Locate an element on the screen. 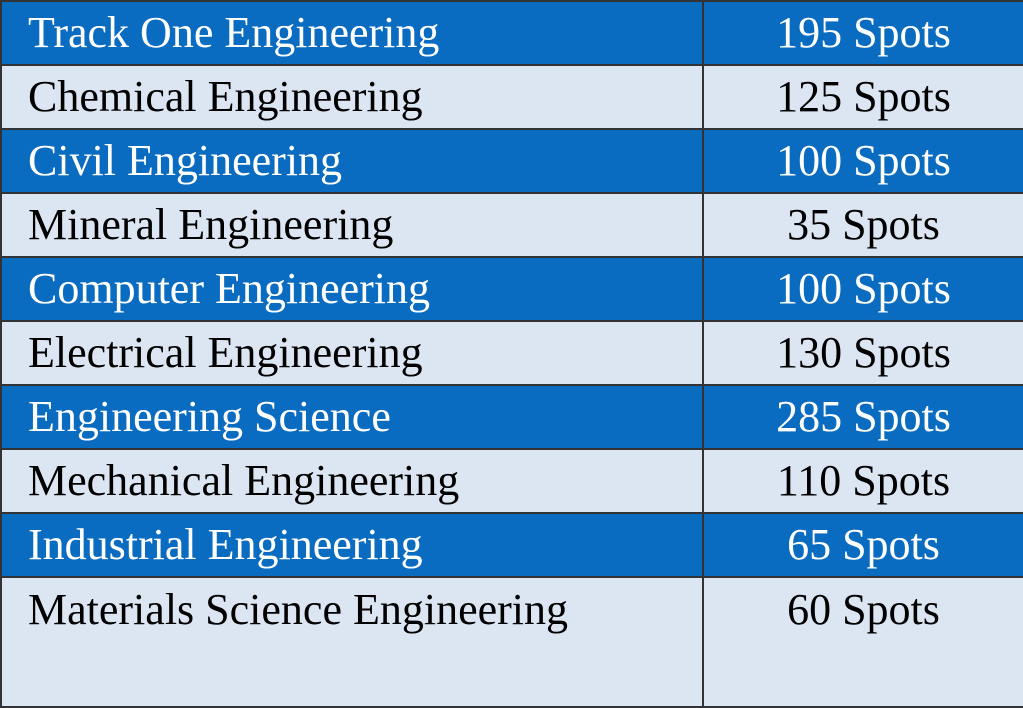 The width and height of the screenshot is (1023, 708). table-row: Mineral Engineering 35 Spots is located at coordinates (511, 225).